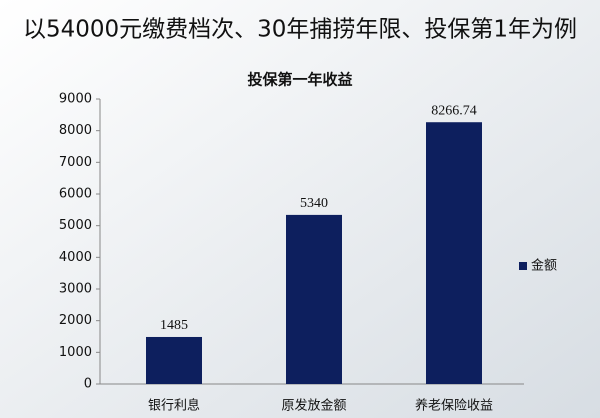 This screenshot has width=600, height=418. Describe the element at coordinates (174, 325) in the screenshot. I see `value-label: 1485` at that location.